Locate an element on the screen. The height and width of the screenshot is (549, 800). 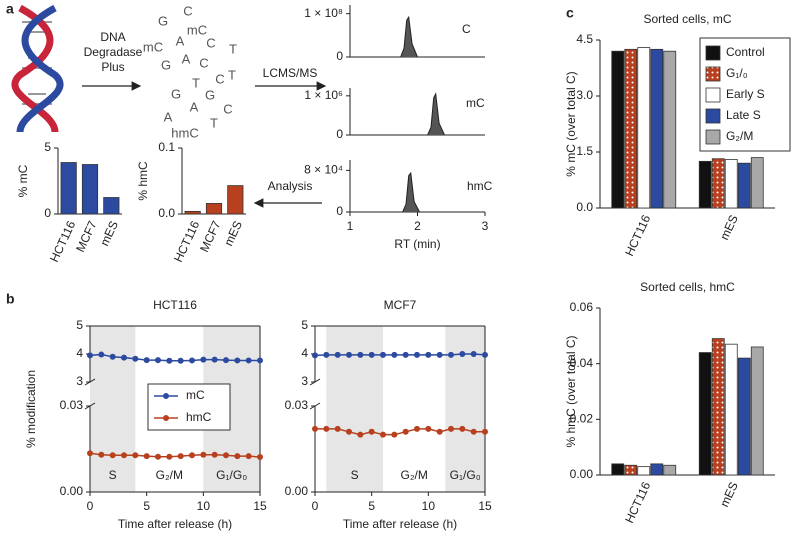
y-tick-label: 0.03 is located at coordinates (297, 405).